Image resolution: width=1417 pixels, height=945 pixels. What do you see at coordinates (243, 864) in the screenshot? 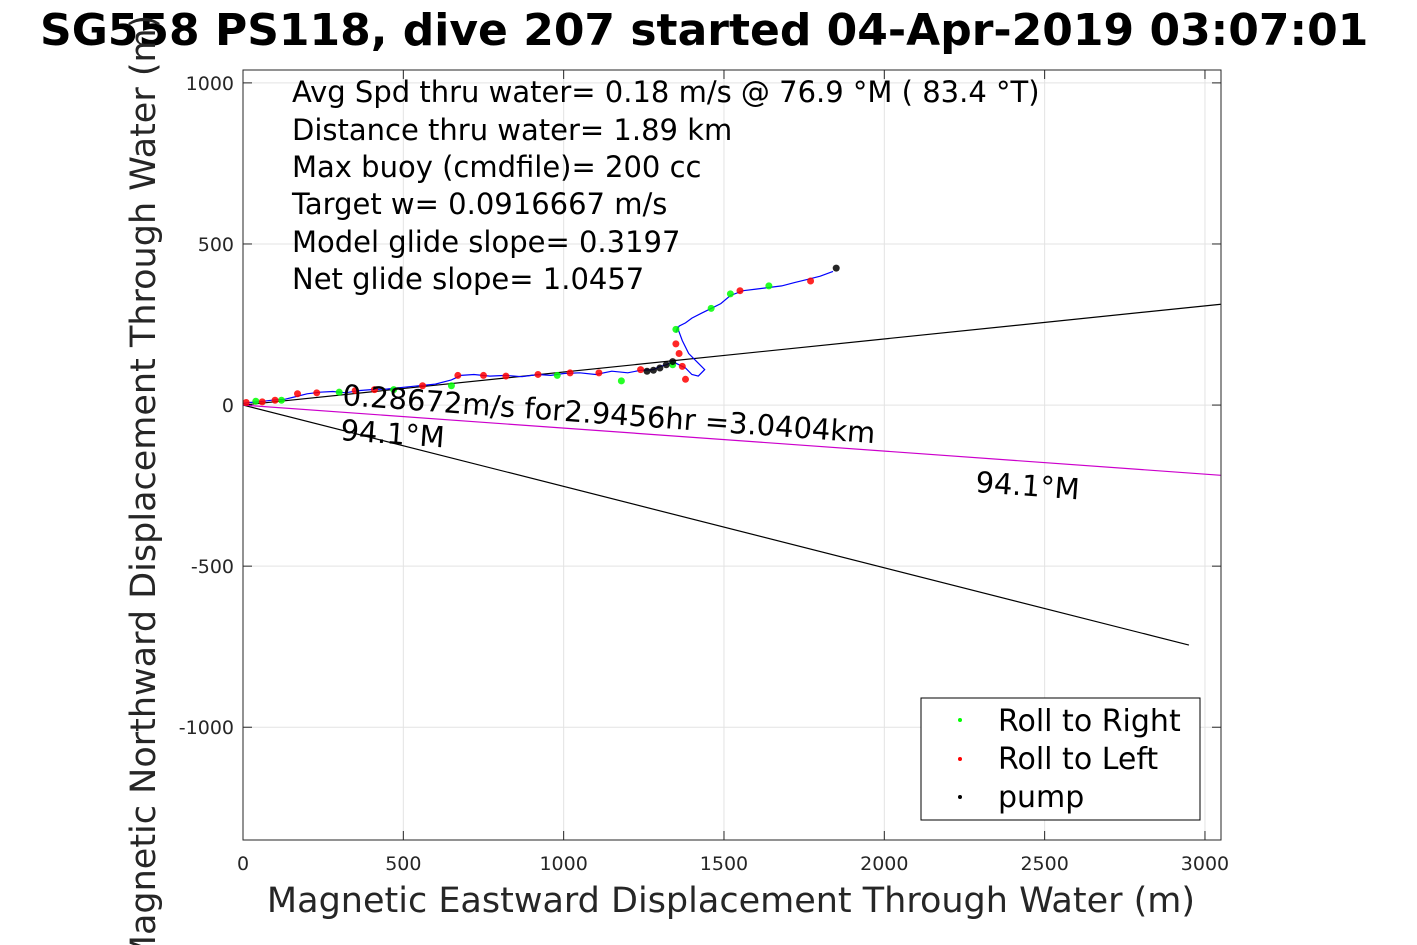
I see `x-tick-label: 0` at bounding box center [243, 864].